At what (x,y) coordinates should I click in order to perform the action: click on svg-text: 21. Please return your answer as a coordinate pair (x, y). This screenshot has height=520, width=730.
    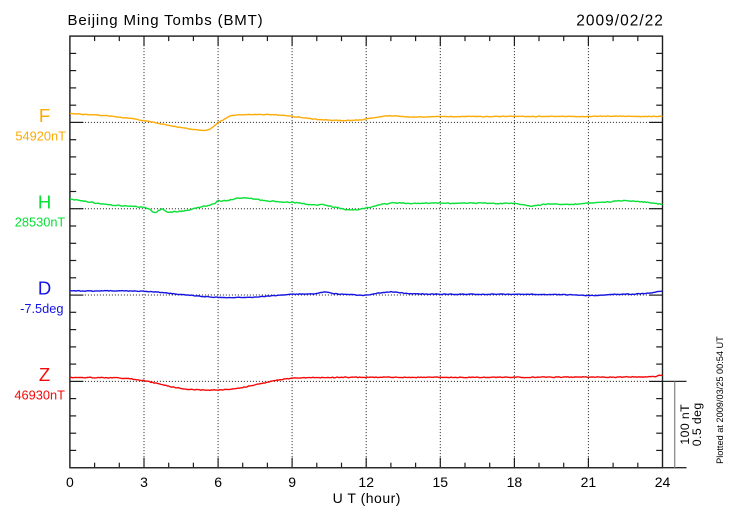
    Looking at the image, I should click on (589, 482).